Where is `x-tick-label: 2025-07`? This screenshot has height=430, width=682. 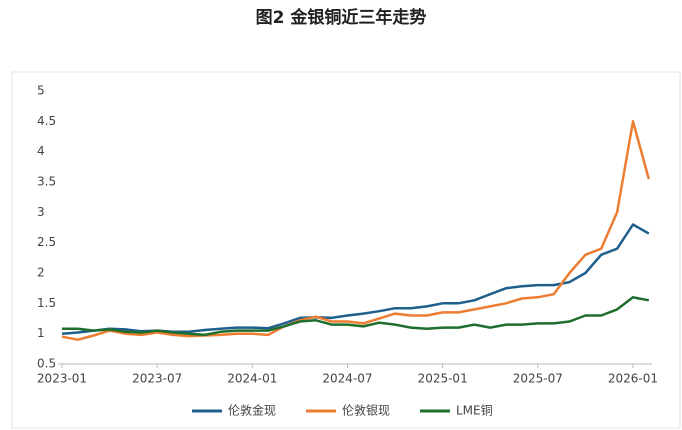 x-tick-label: 2025-07 is located at coordinates (538, 379).